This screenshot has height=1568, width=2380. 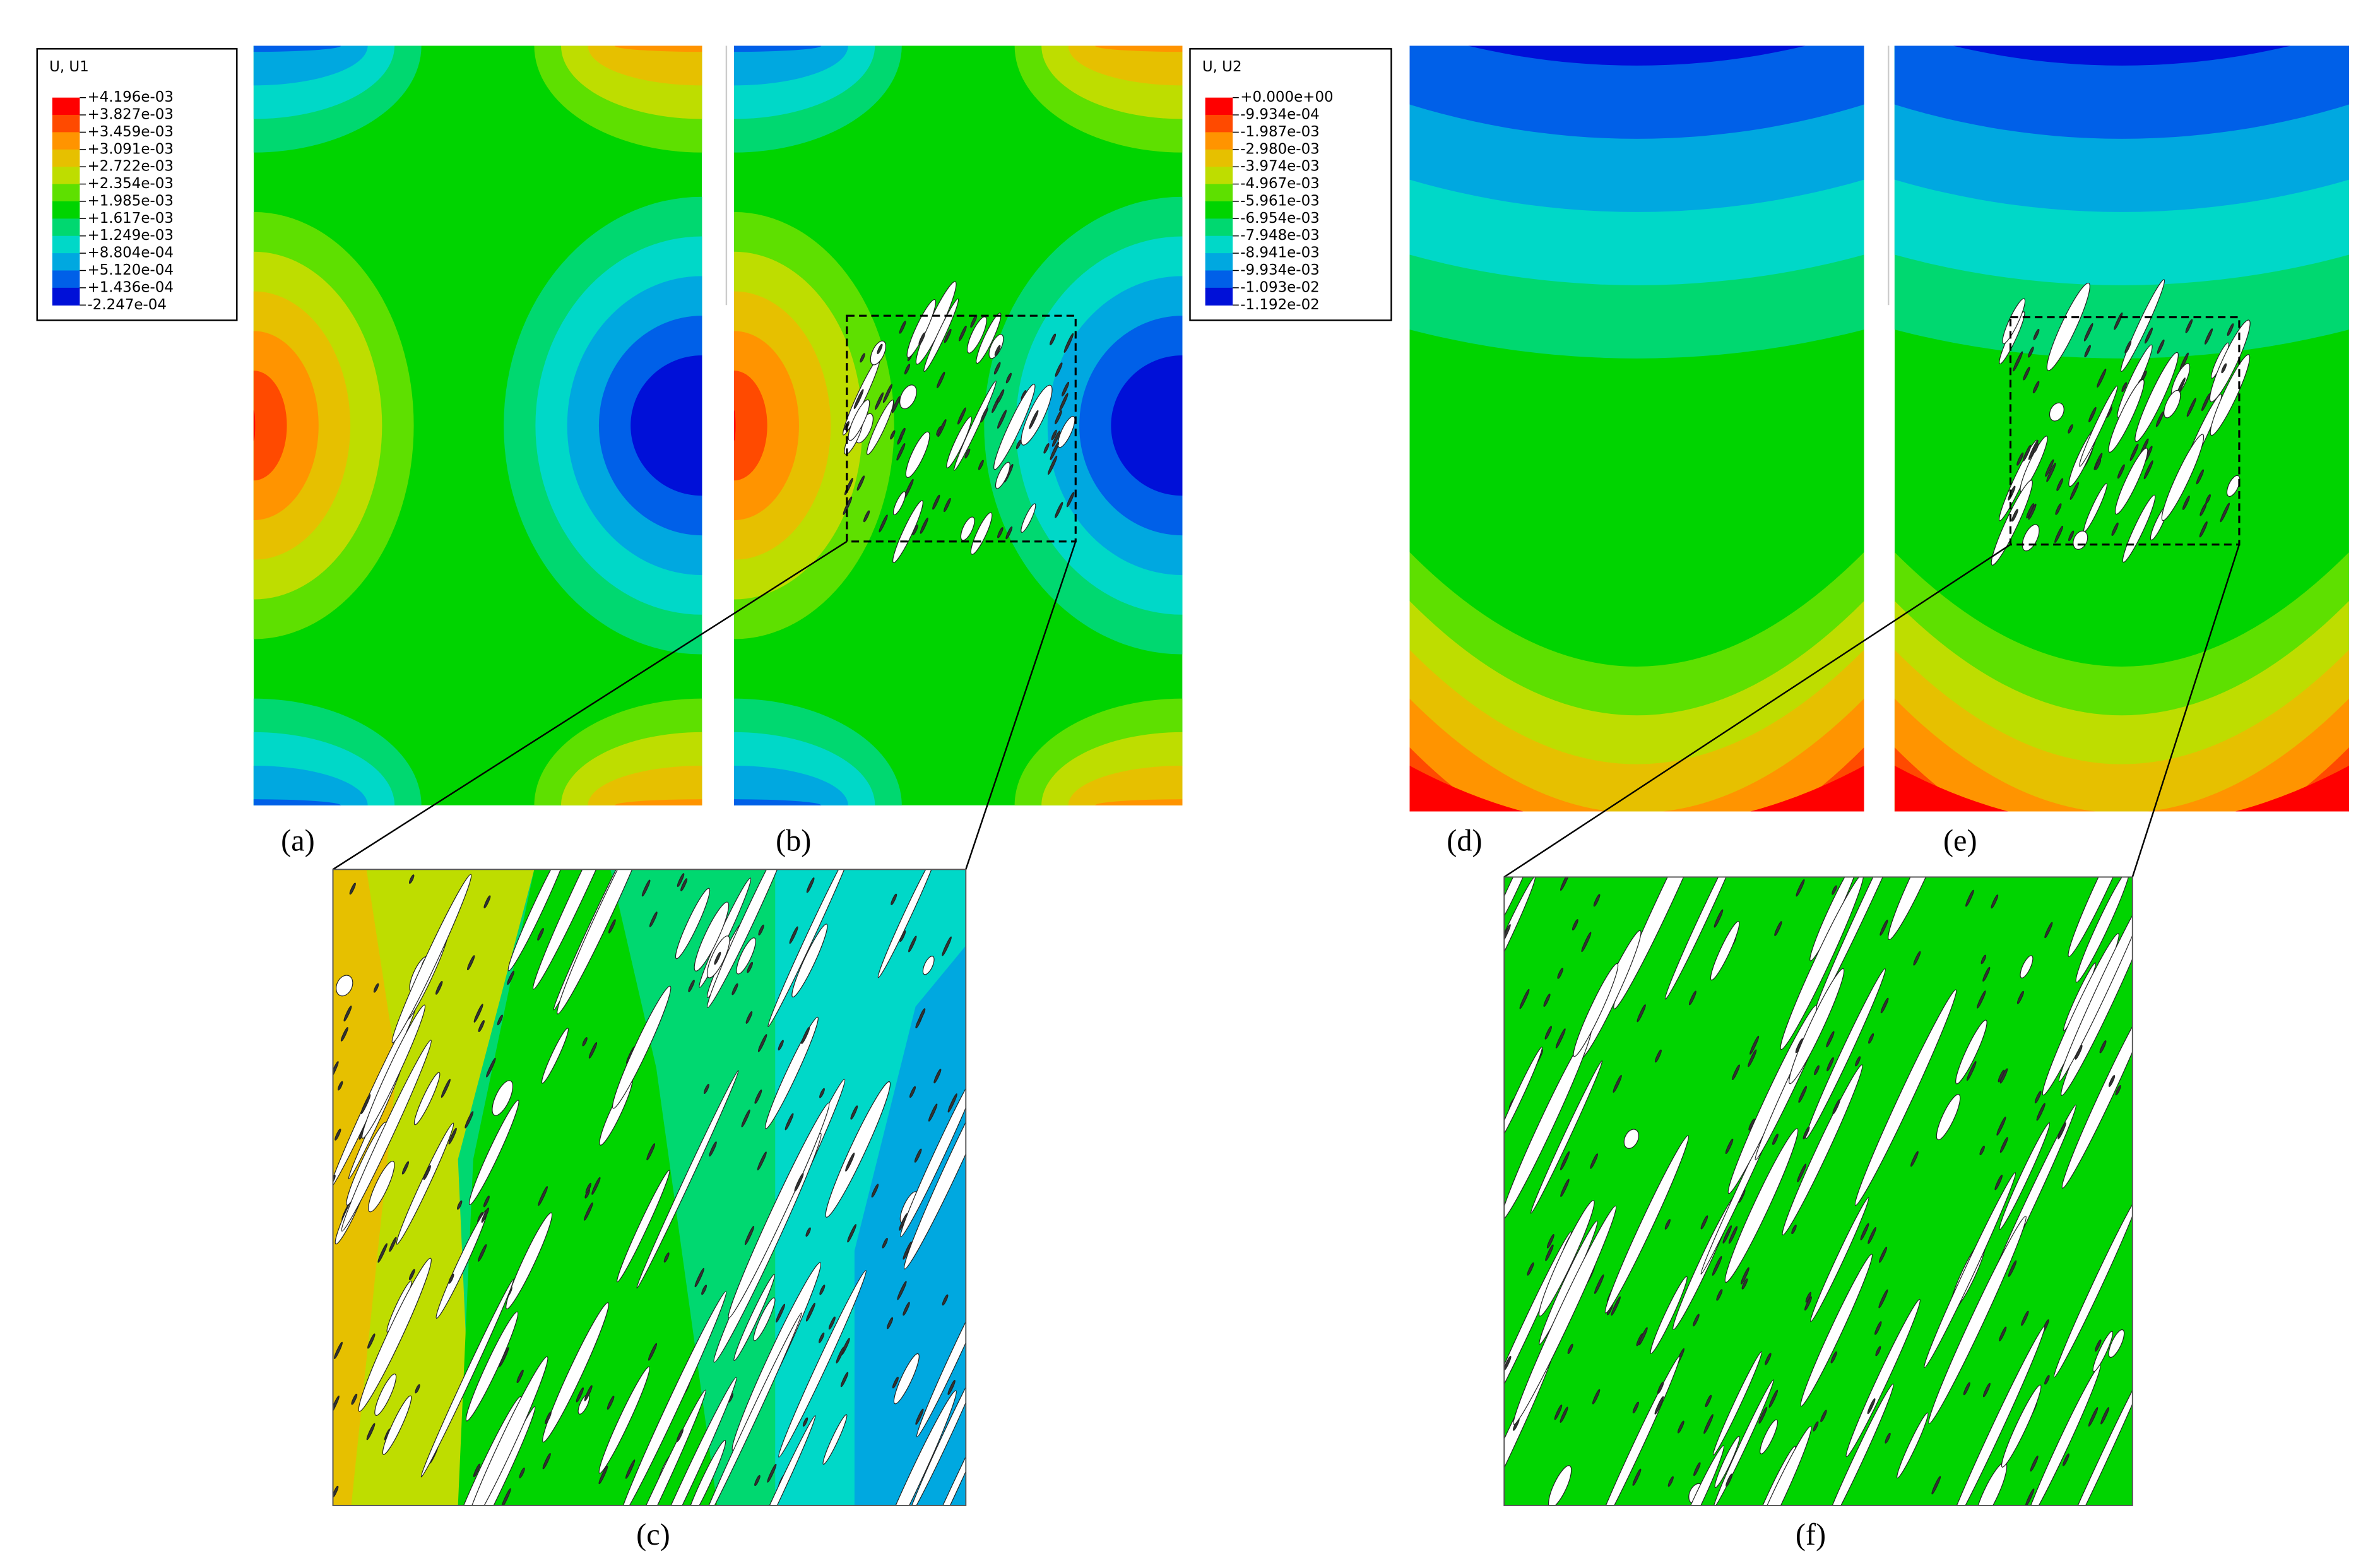 What do you see at coordinates (130, 253) in the screenshot?
I see `legend-label: +8.804e-04` at bounding box center [130, 253].